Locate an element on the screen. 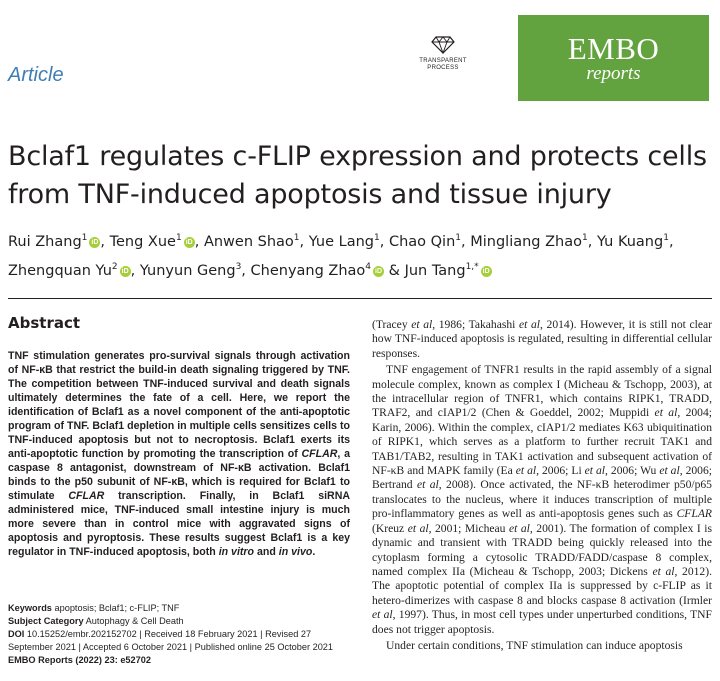 The image size is (720, 681). author: Mingliang Zhao1 is located at coordinates (529, 241).